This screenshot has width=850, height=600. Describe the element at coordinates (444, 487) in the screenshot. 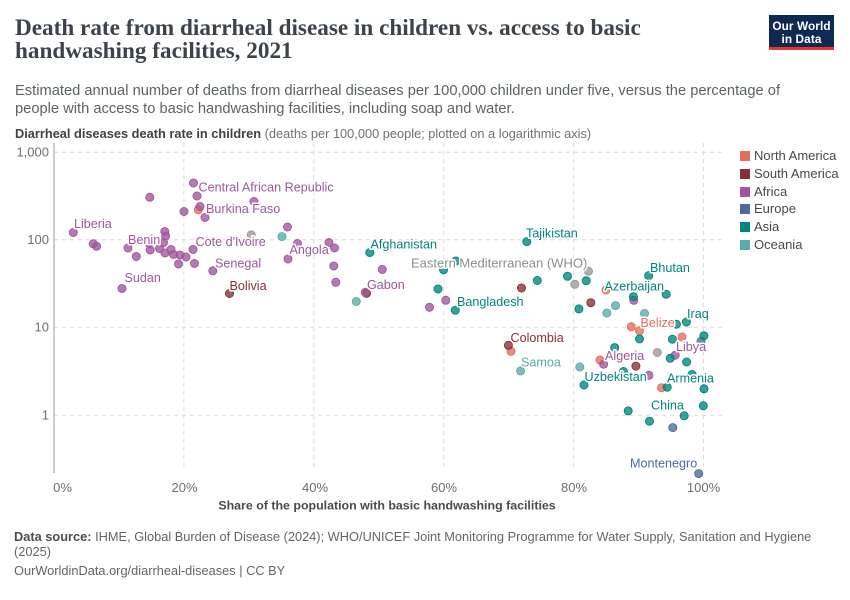

I see `svg-text: 60%` at that location.